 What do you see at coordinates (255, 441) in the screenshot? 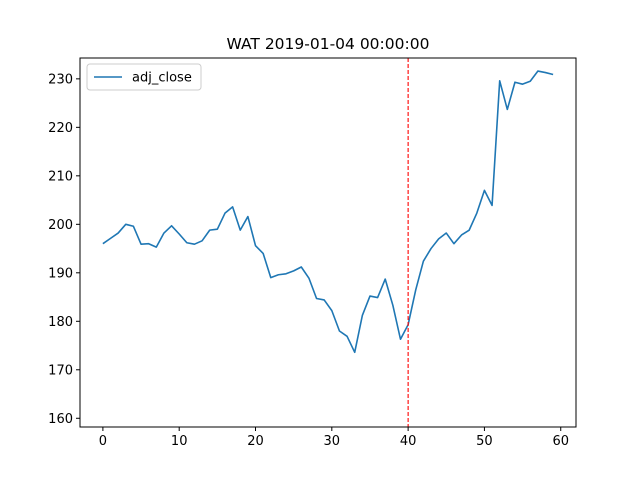
I see `x-tick-label: 20` at bounding box center [255, 441].